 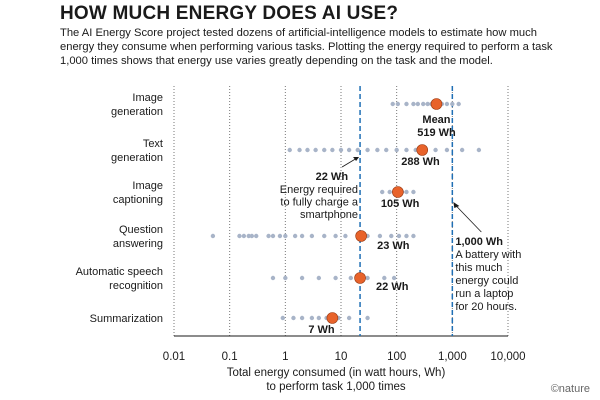 What do you see at coordinates (141, 230) in the screenshot?
I see `category-label: Question` at bounding box center [141, 230].